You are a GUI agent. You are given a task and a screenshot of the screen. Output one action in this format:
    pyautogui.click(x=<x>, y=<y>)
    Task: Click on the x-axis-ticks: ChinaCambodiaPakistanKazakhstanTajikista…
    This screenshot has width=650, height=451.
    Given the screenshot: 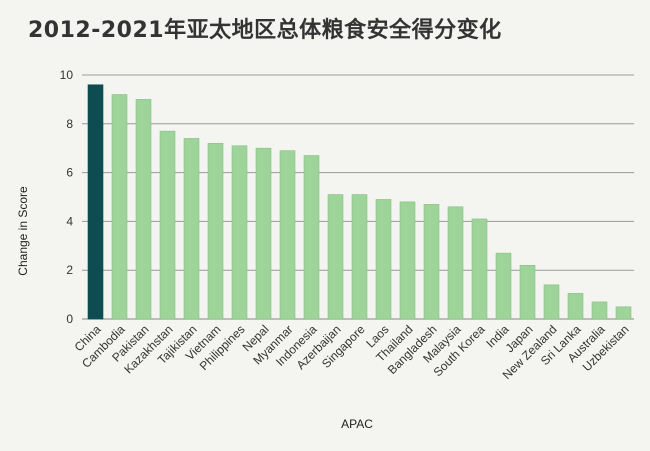 What is the action you would take?
    pyautogui.click(x=352, y=352)
    